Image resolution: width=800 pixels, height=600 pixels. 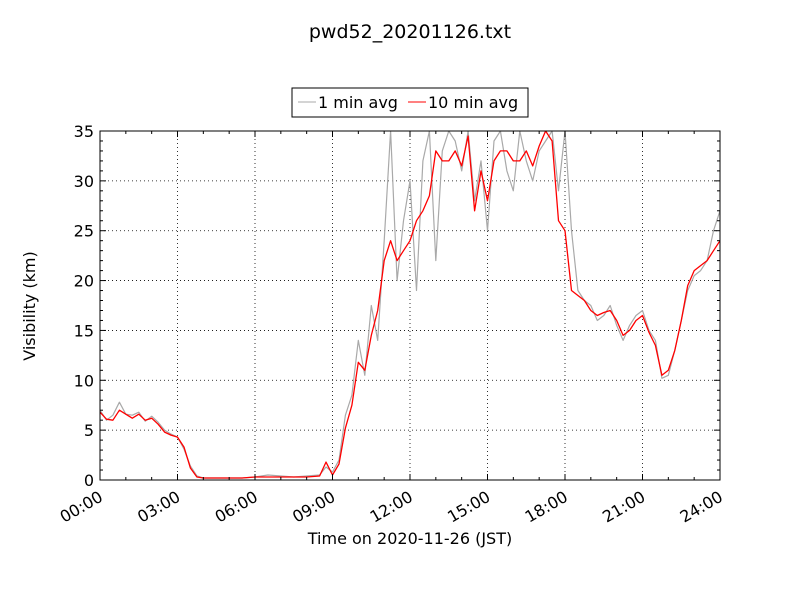 What do you see at coordinates (84, 131) in the screenshot?
I see `y-tick-label: 35` at bounding box center [84, 131].